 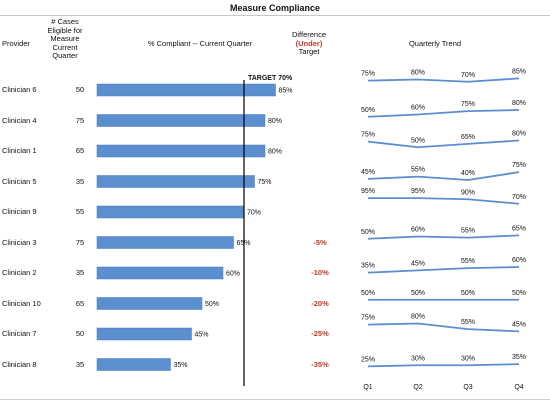 What do you see at coordinates (80, 303) in the screenshot?
I see `cases-value: 65` at bounding box center [80, 303].